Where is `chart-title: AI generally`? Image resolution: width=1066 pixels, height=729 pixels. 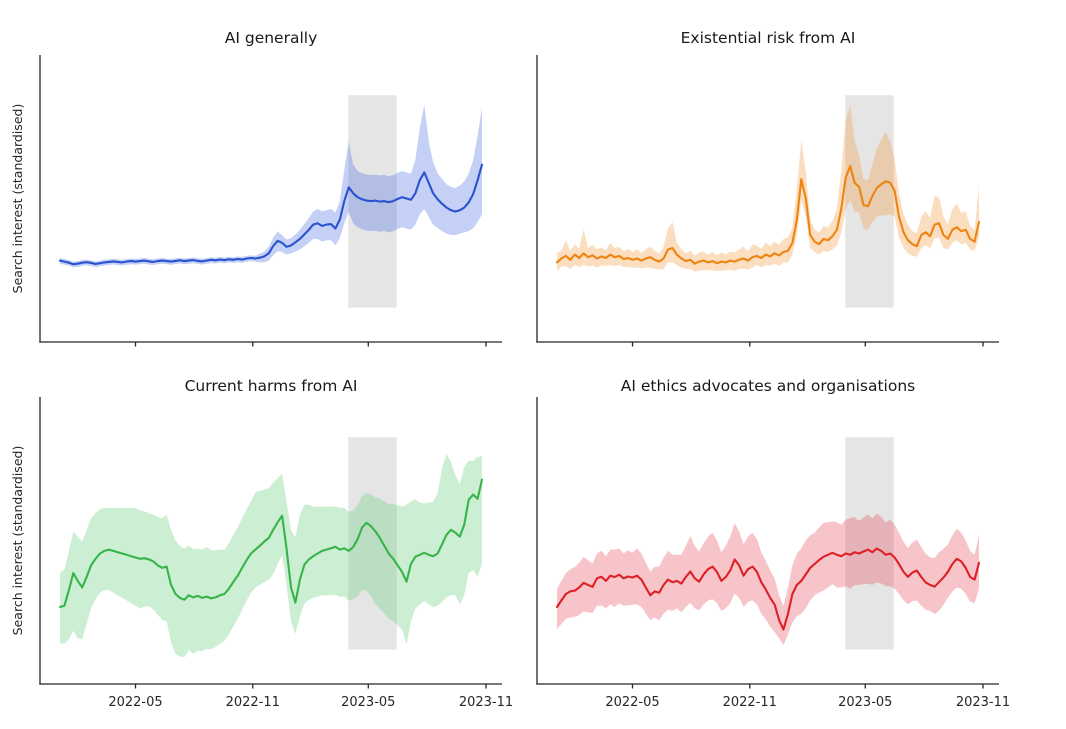 chart-title: AI generally is located at coordinates (271, 38).